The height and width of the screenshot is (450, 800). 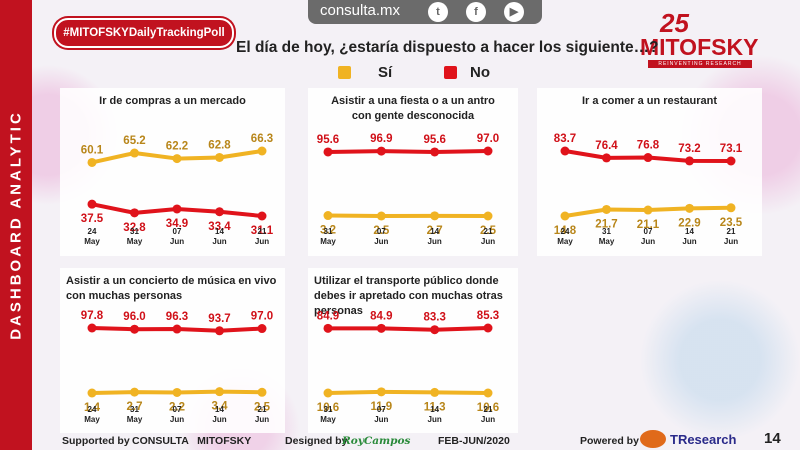 What do you see at coordinates (134, 317) in the screenshot?
I see `data-label: 96.0` at bounding box center [134, 317].